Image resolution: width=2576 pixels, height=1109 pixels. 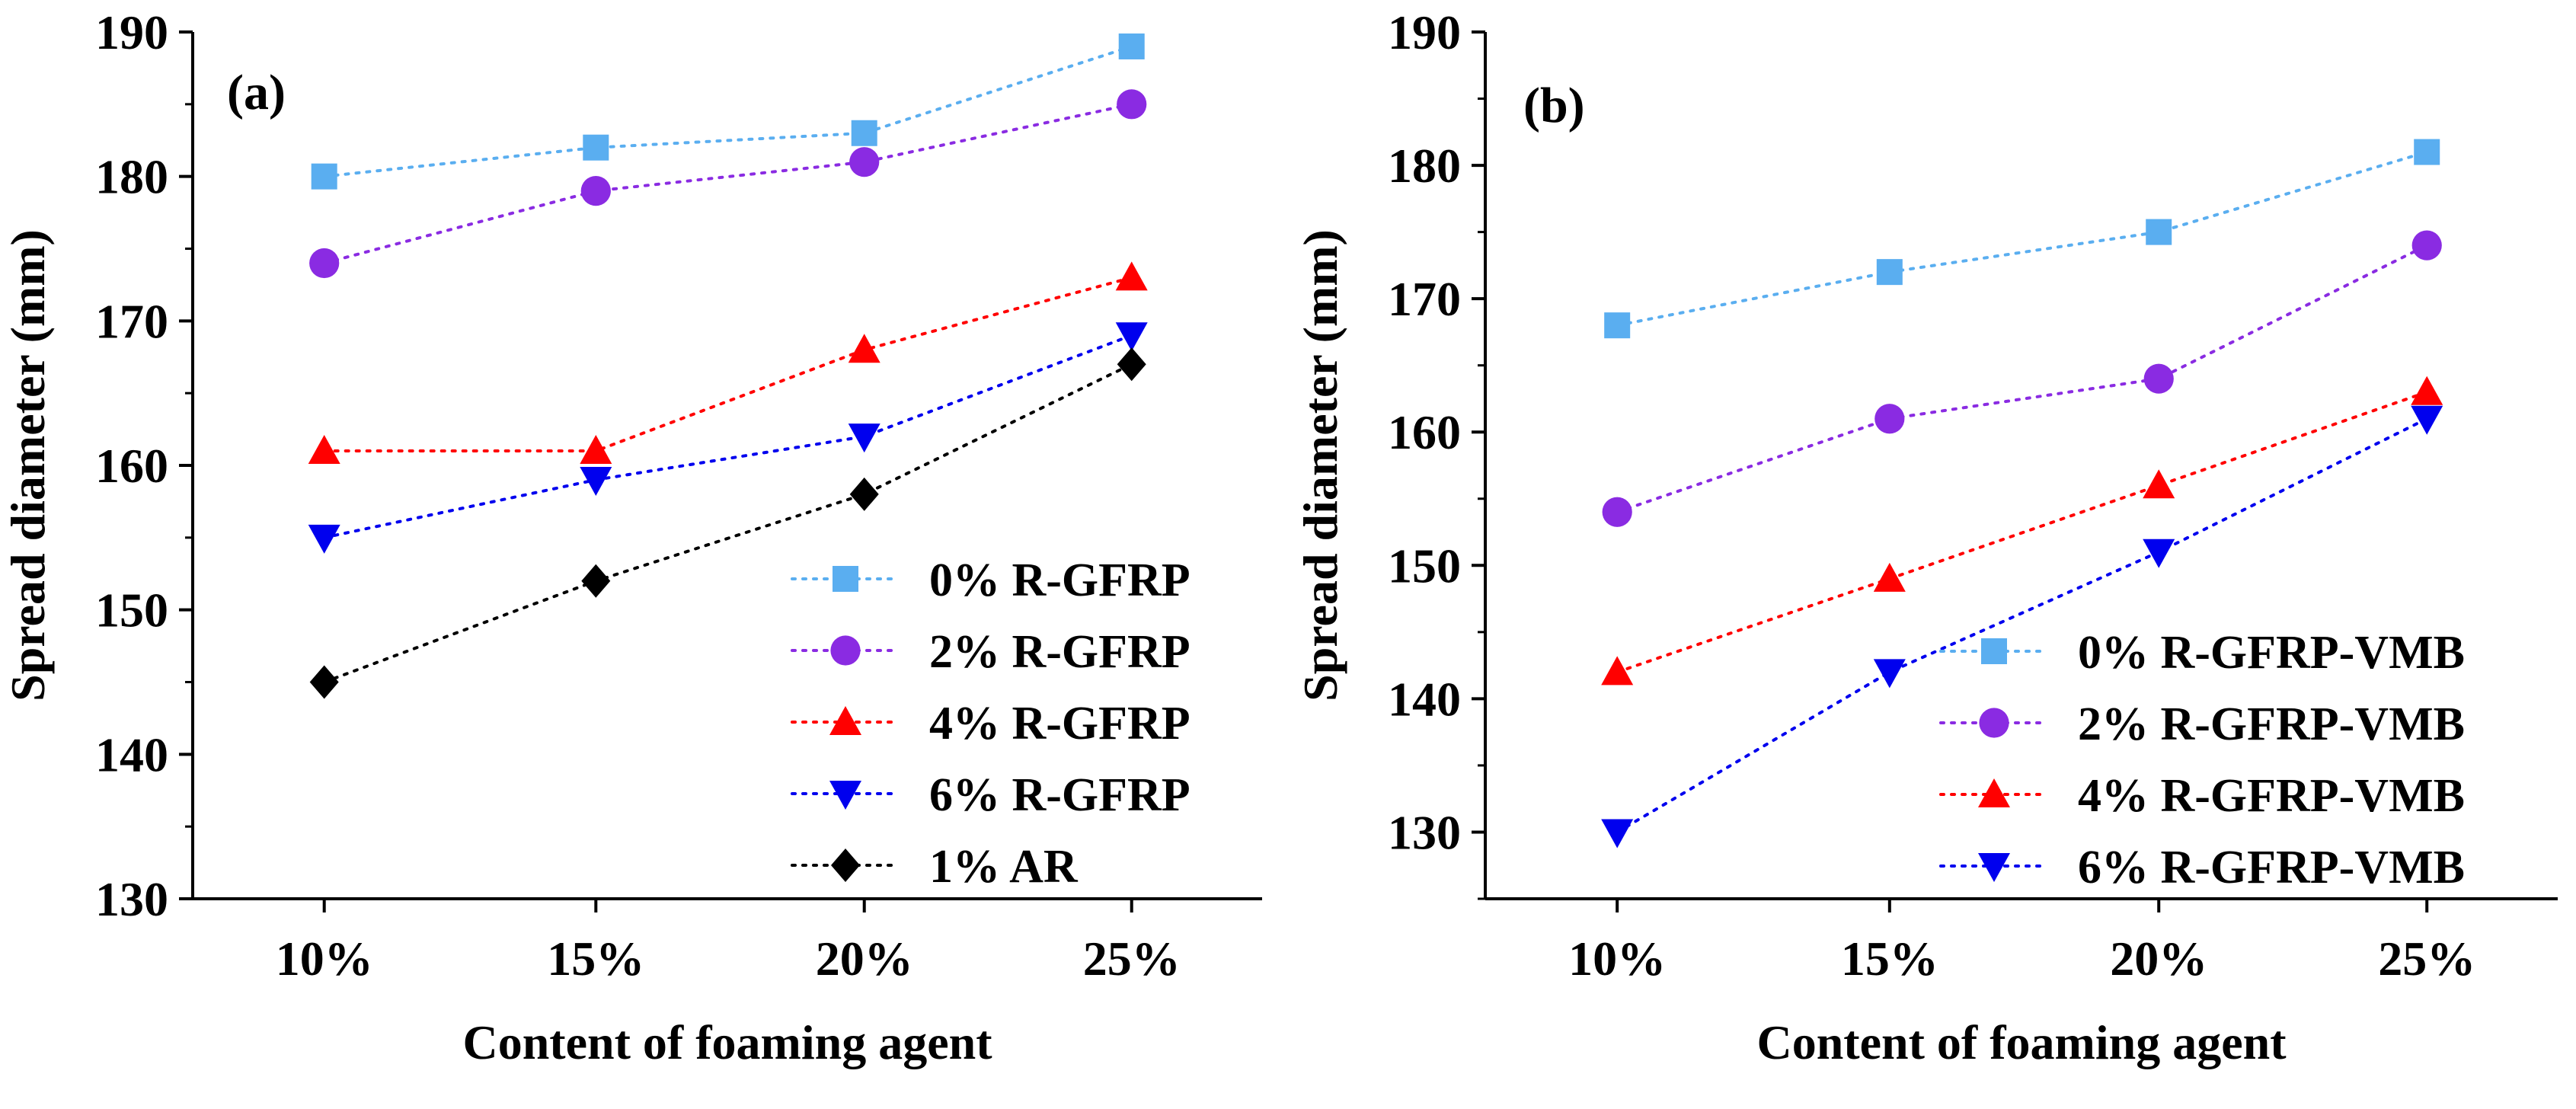 What do you see at coordinates (1060, 723) in the screenshot?
I see `legend-label-2: 4% R-GFRP` at bounding box center [1060, 723].